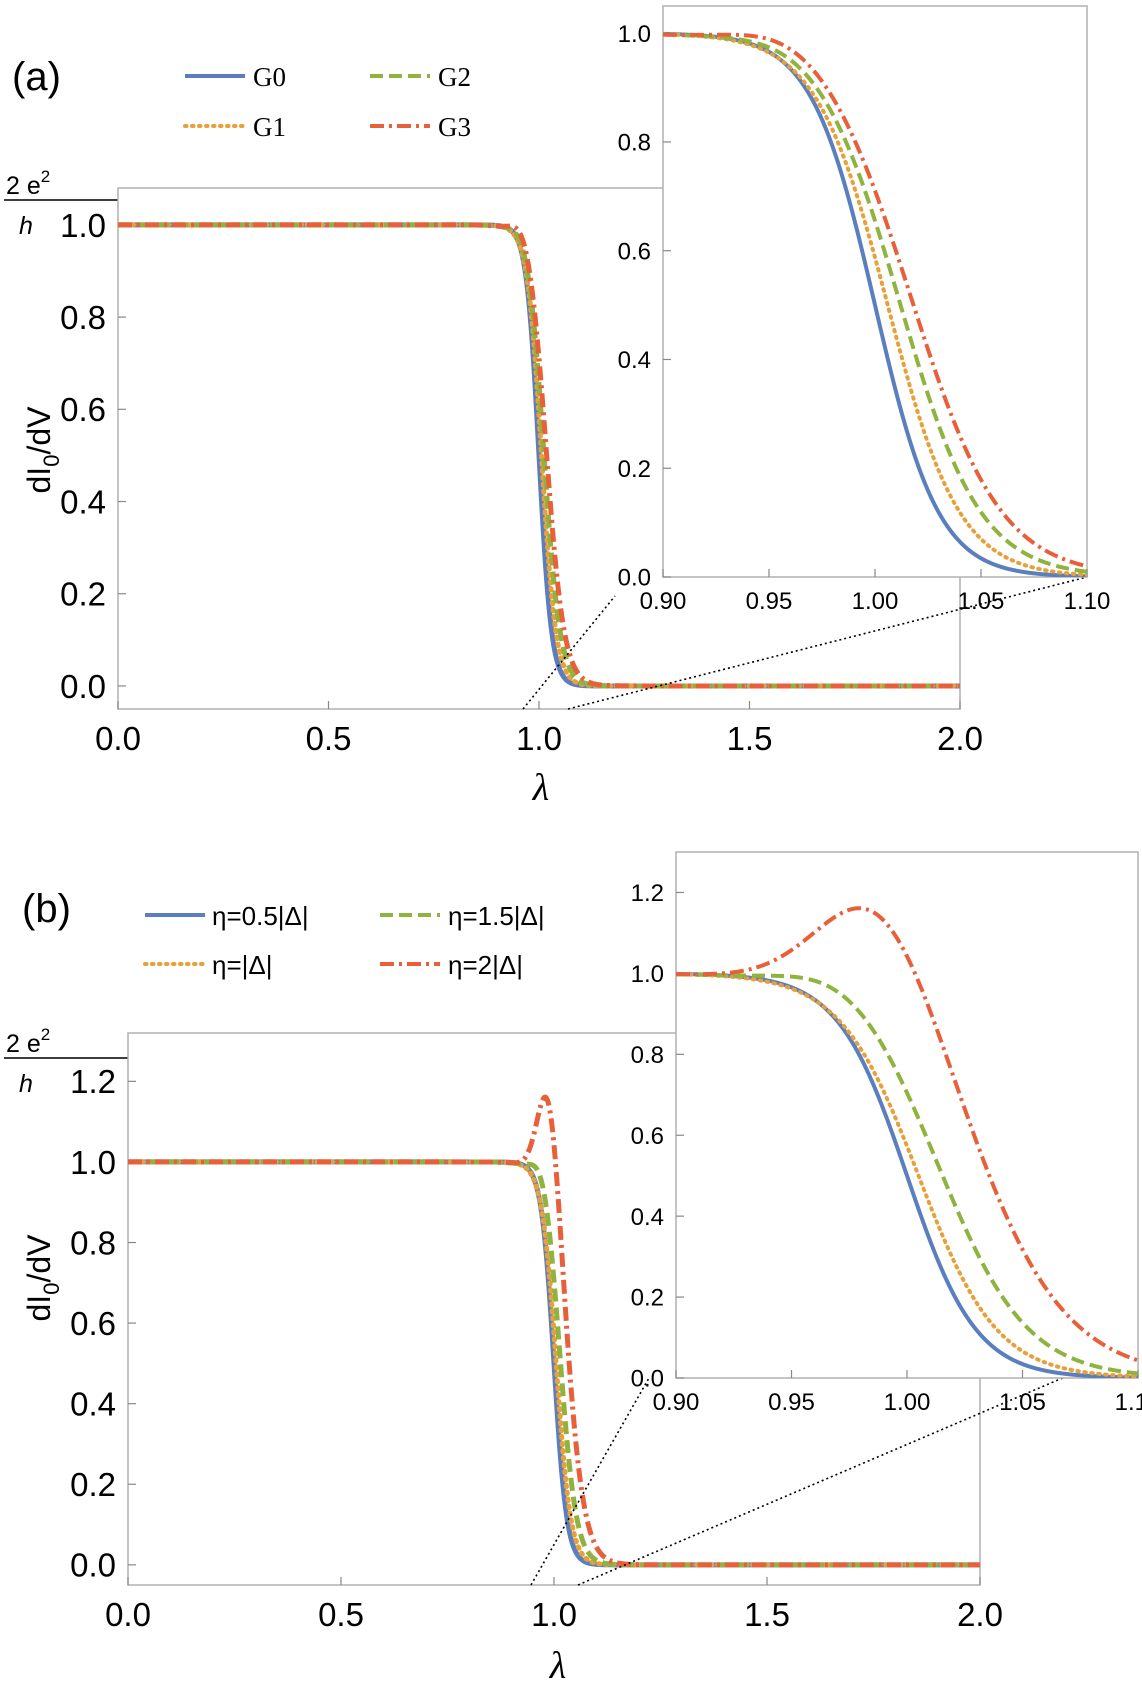  I want to click on legend-entry-eta-0-5: η=0.5|Δ|, so click(227, 916).